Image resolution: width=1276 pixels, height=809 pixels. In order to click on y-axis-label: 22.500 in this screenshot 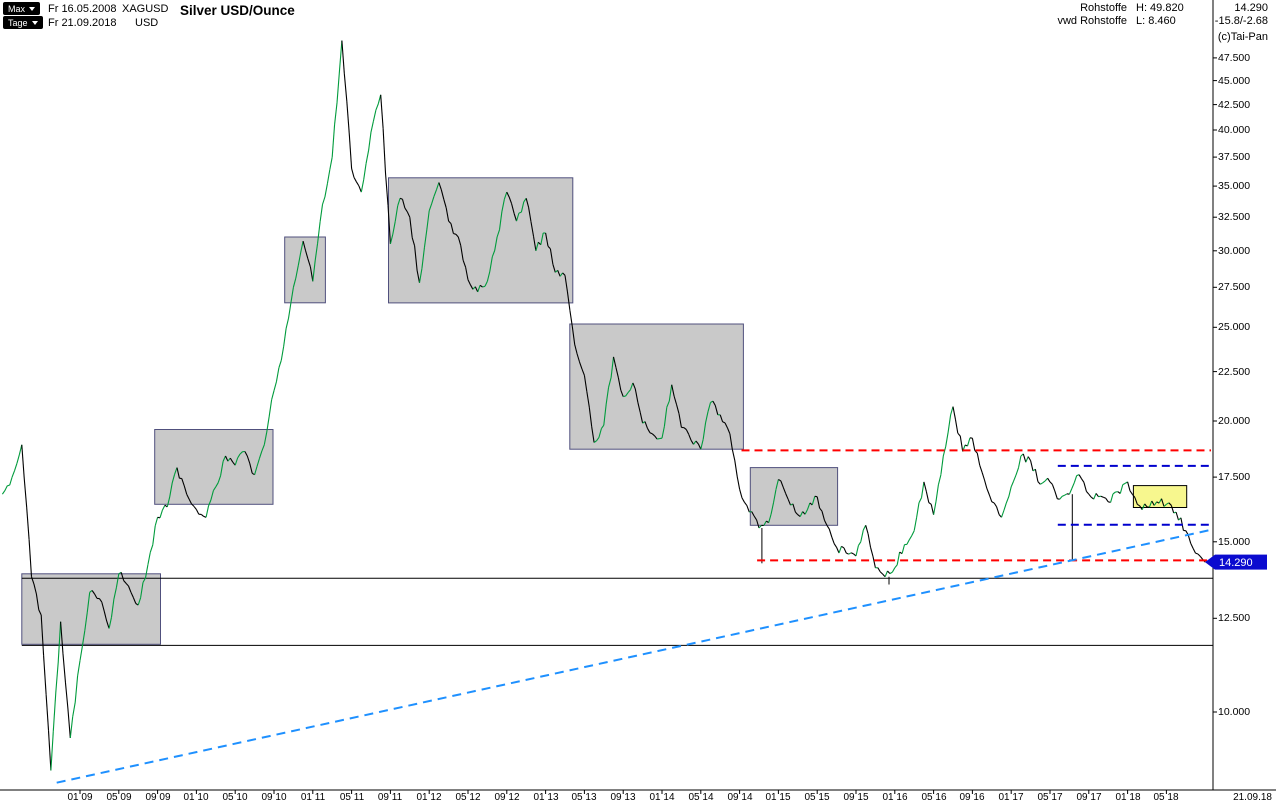, I will do `click(1234, 372)`.